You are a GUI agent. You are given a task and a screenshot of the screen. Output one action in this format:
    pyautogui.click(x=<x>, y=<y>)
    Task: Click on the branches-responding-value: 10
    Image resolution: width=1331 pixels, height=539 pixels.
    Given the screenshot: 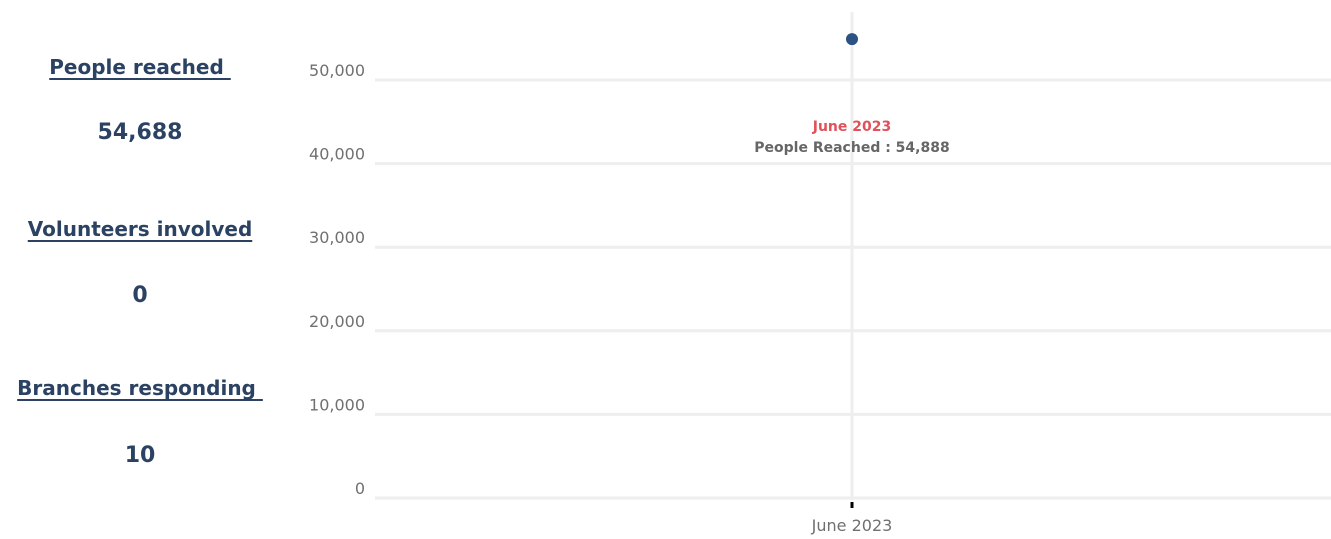 What is the action you would take?
    pyautogui.click(x=140, y=455)
    